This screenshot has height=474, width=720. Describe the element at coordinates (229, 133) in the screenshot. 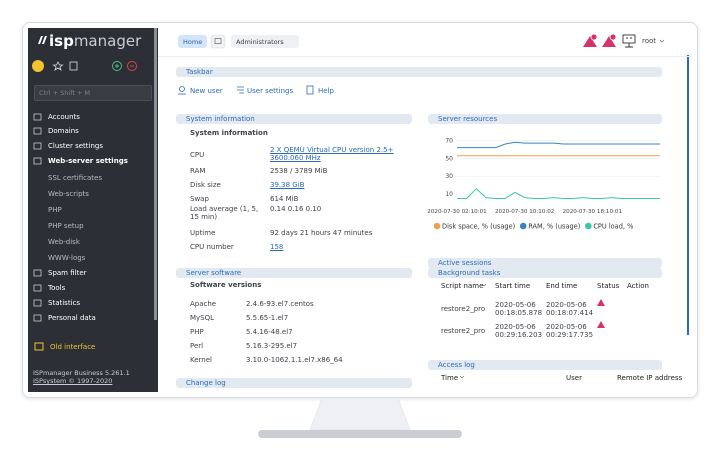

I see `panel-subtitle: System information` at that location.